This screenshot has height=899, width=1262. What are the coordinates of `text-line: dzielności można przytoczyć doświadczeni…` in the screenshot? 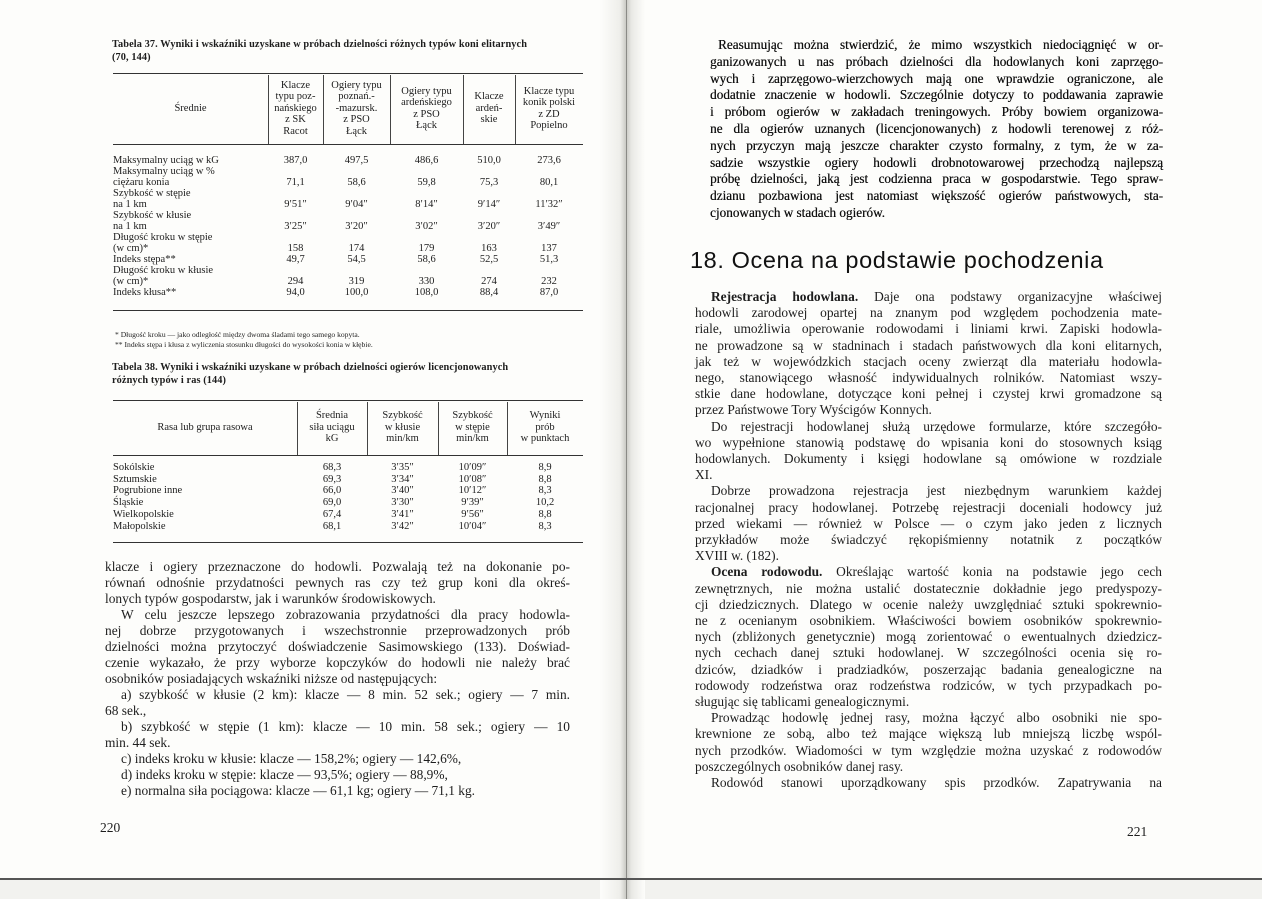 It's located at (337, 646).